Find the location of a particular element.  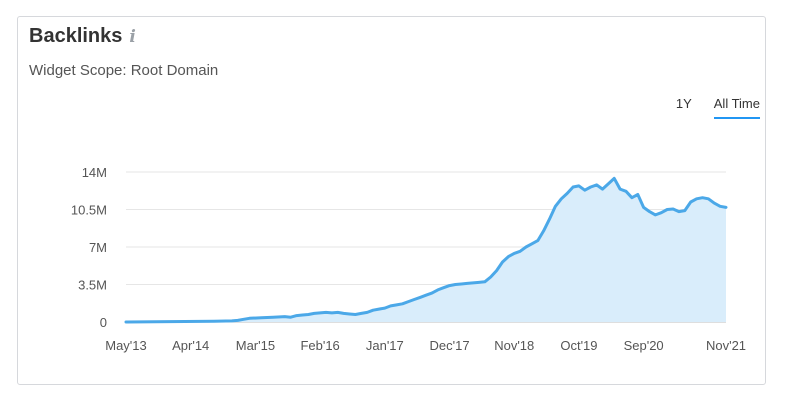

x-tick-label: Mar'15 is located at coordinates (255, 345).